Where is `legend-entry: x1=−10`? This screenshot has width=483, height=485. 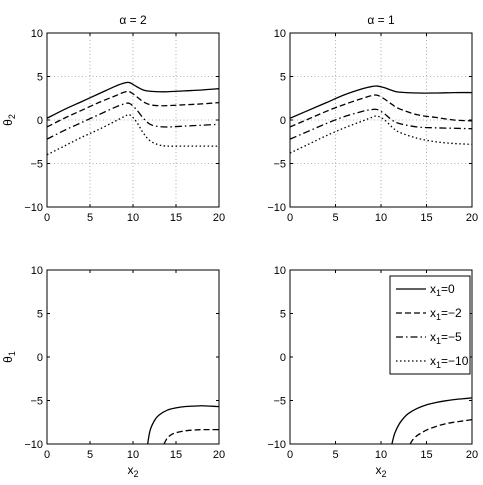
legend-entry: x1=−10 is located at coordinates (432, 362).